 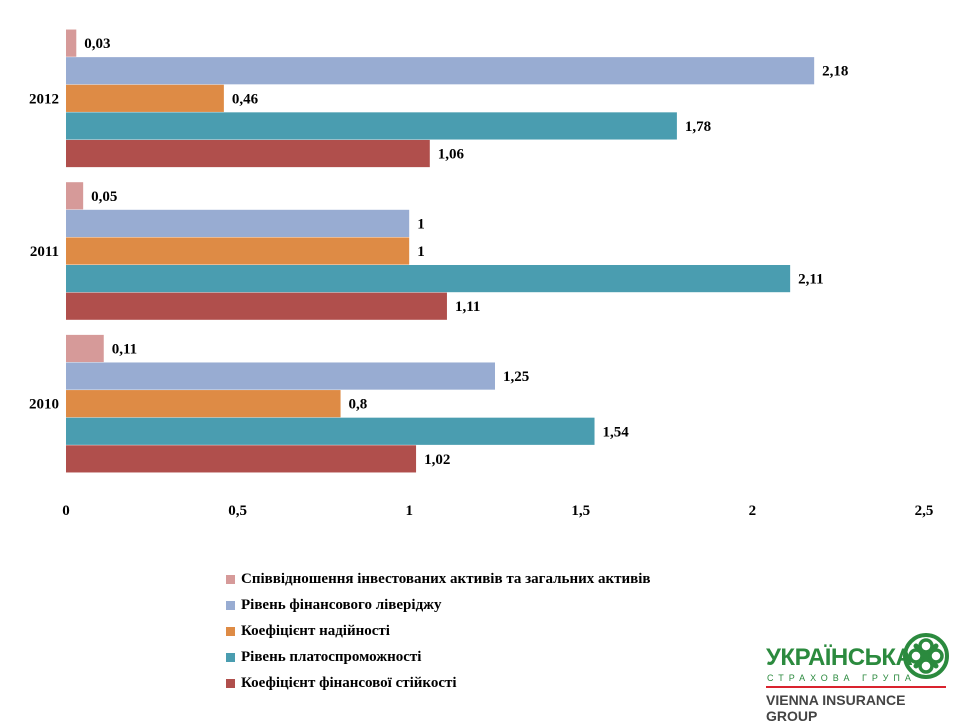 What do you see at coordinates (438, 657) in the screenshot?
I see `legend-item: Рівень платоспроможності` at bounding box center [438, 657].